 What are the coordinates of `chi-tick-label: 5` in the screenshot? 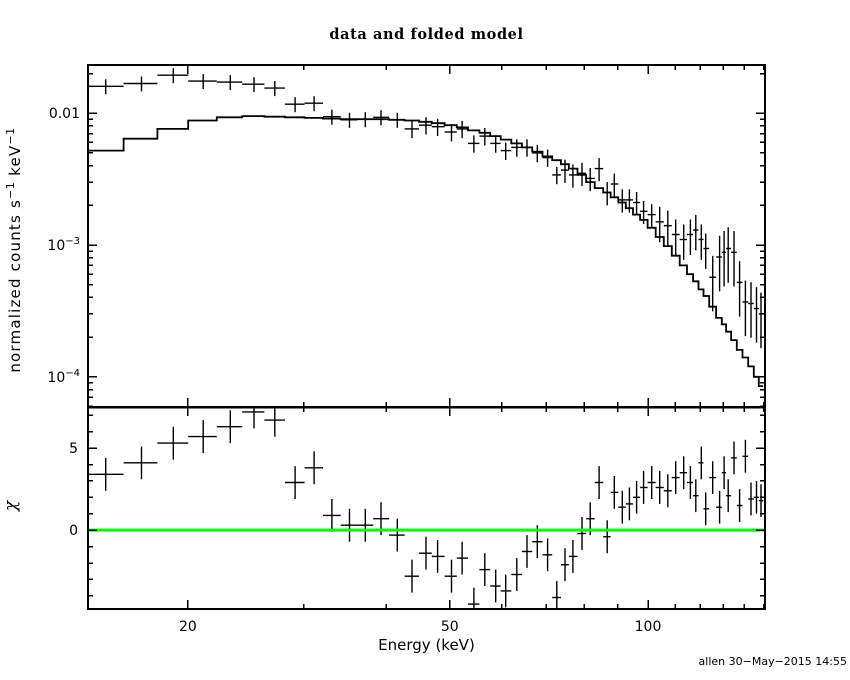 It's located at (73, 449).